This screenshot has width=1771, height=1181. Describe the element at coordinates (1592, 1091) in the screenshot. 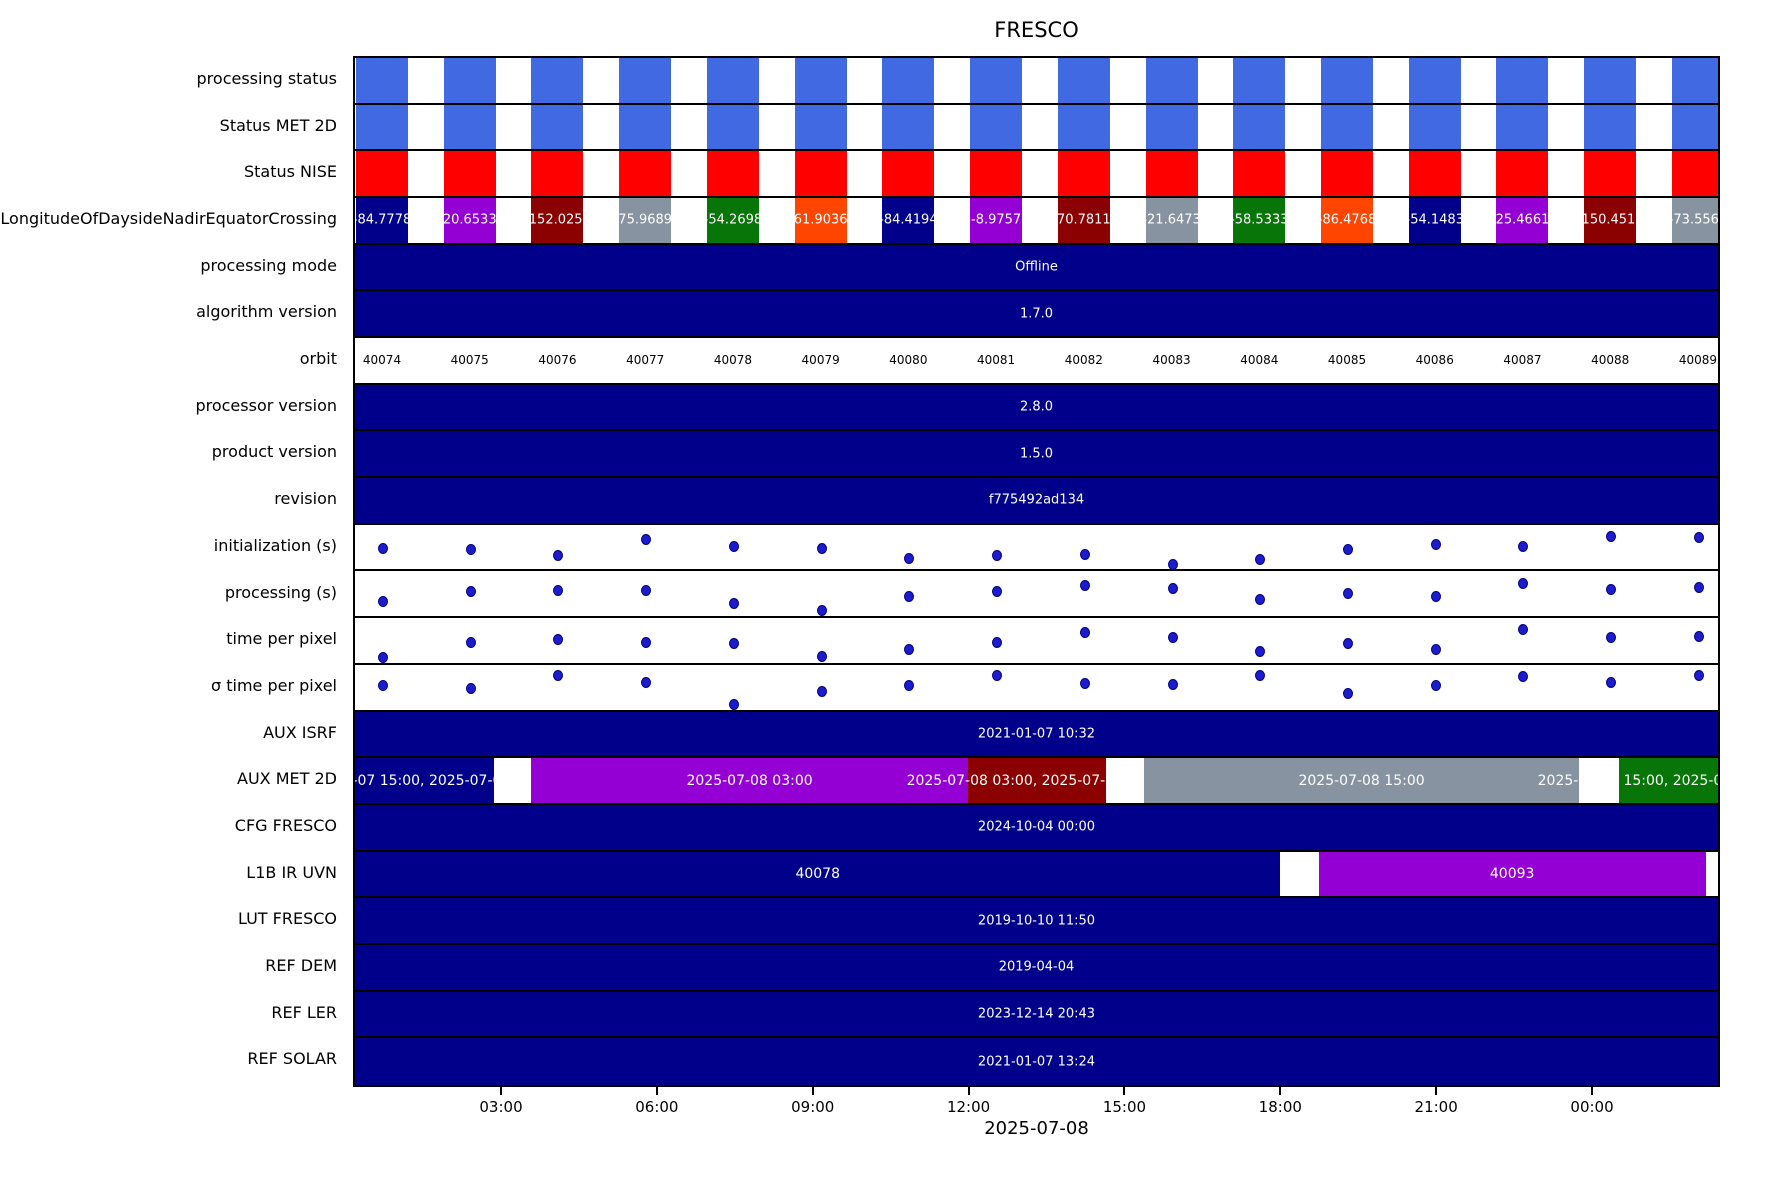

I see `x-tick-mark` at that location.